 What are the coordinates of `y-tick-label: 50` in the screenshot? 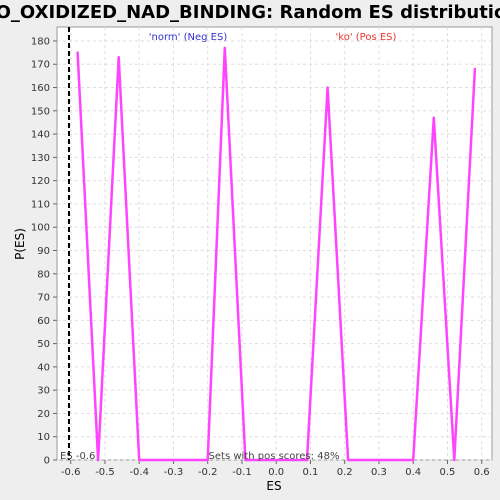 It's located at (43, 344).